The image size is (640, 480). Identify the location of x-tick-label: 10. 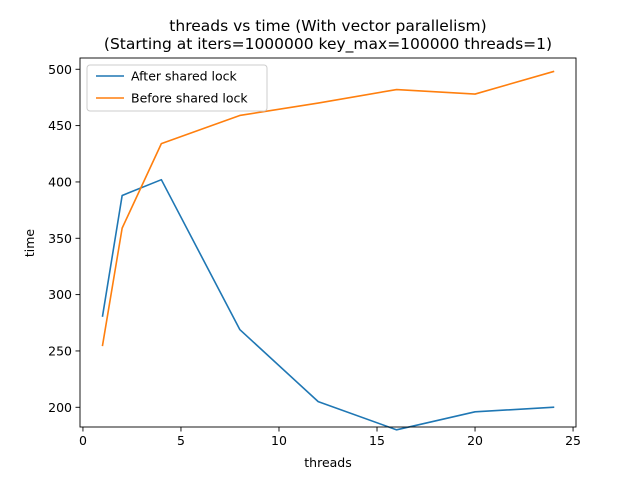
(279, 440).